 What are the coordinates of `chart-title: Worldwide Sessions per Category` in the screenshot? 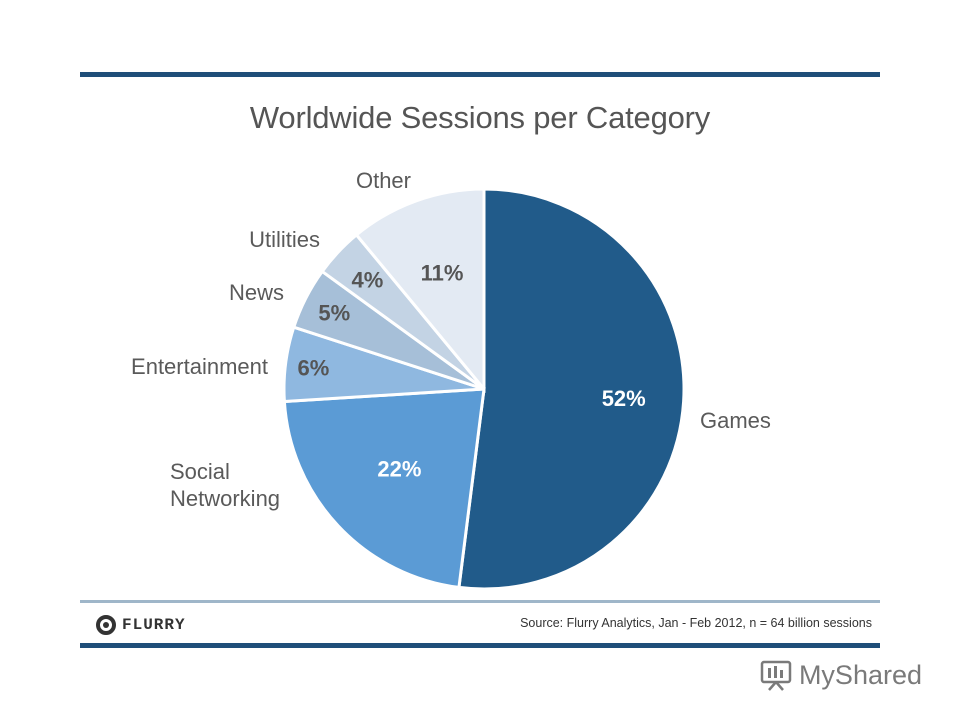 It's located at (480, 117).